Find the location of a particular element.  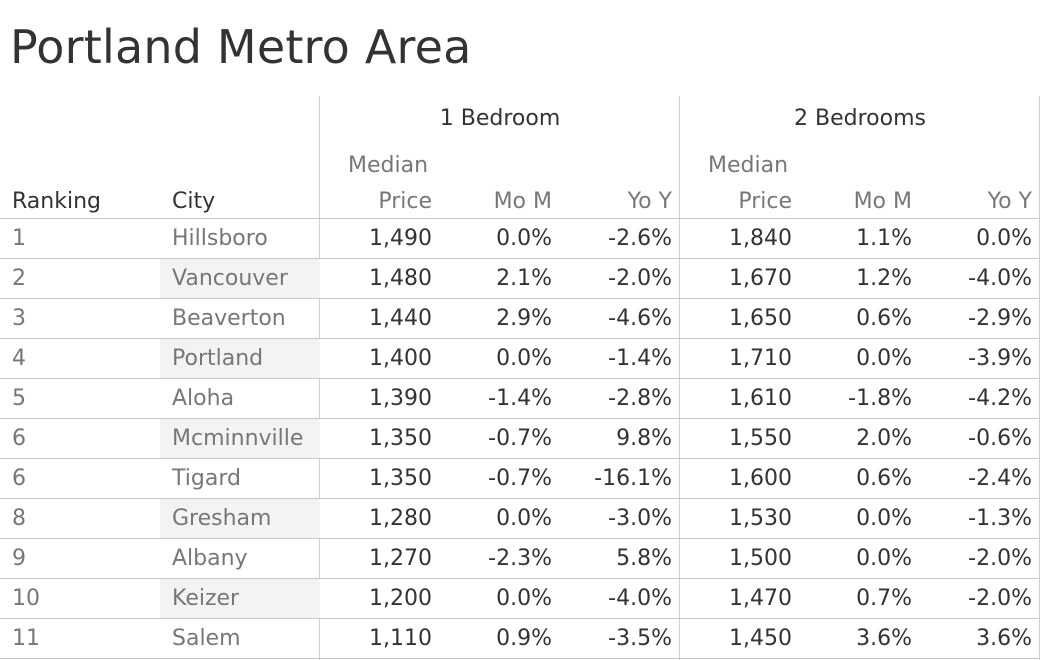

header-1br-price: Price is located at coordinates (405, 201).